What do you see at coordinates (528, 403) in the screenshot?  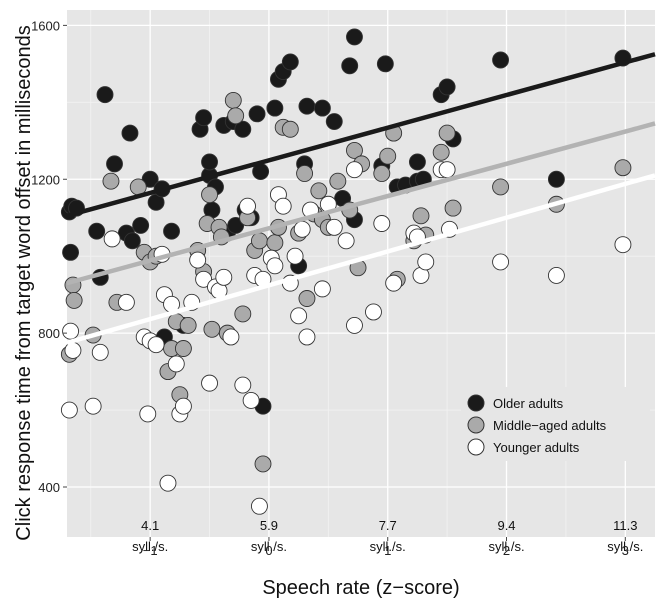 I see `legend-label-older: Older adults` at bounding box center [528, 403].